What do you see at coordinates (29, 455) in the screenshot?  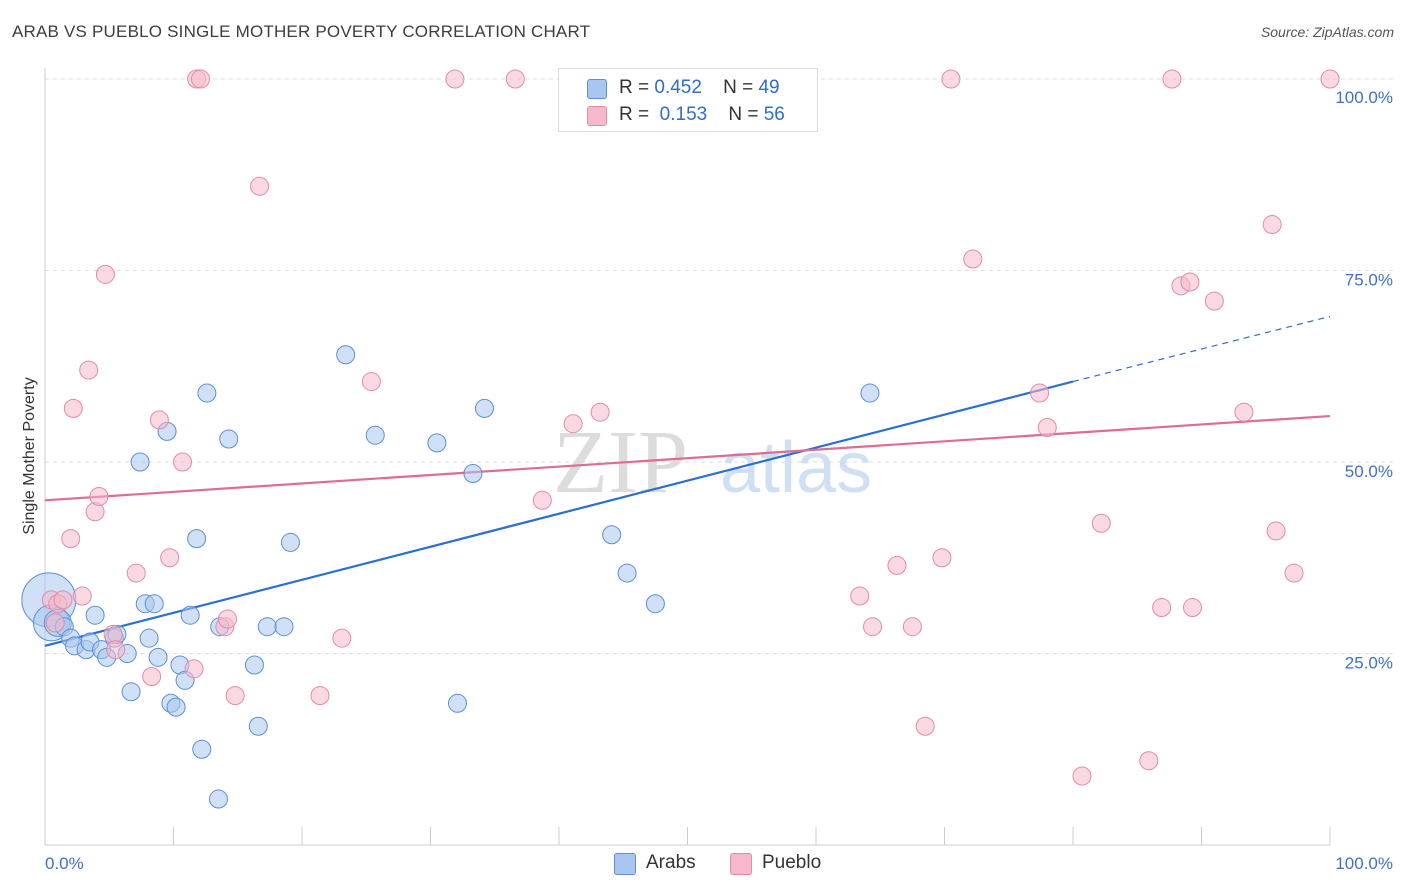 I see `y-axis-title: Single Mother Poverty` at bounding box center [29, 455].